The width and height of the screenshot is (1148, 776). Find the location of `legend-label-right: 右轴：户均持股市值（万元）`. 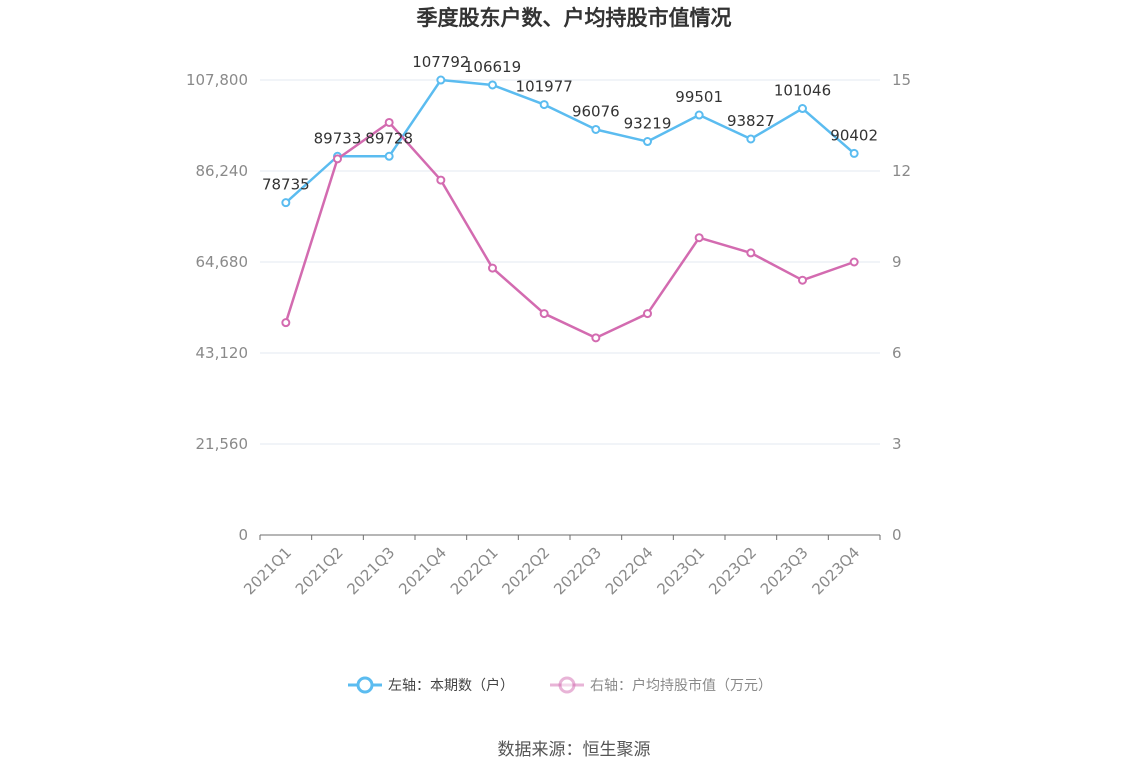

legend-label-right: 右轴：户均持股市值（万元） is located at coordinates (681, 685).